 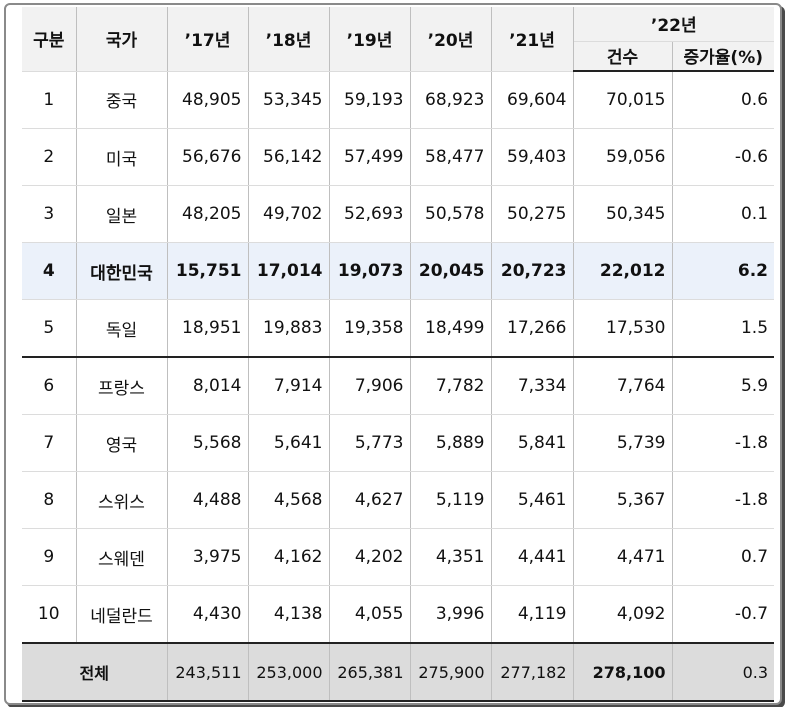 What do you see at coordinates (370, 39) in the screenshot?
I see `header-year-19: ’19년` at bounding box center [370, 39].